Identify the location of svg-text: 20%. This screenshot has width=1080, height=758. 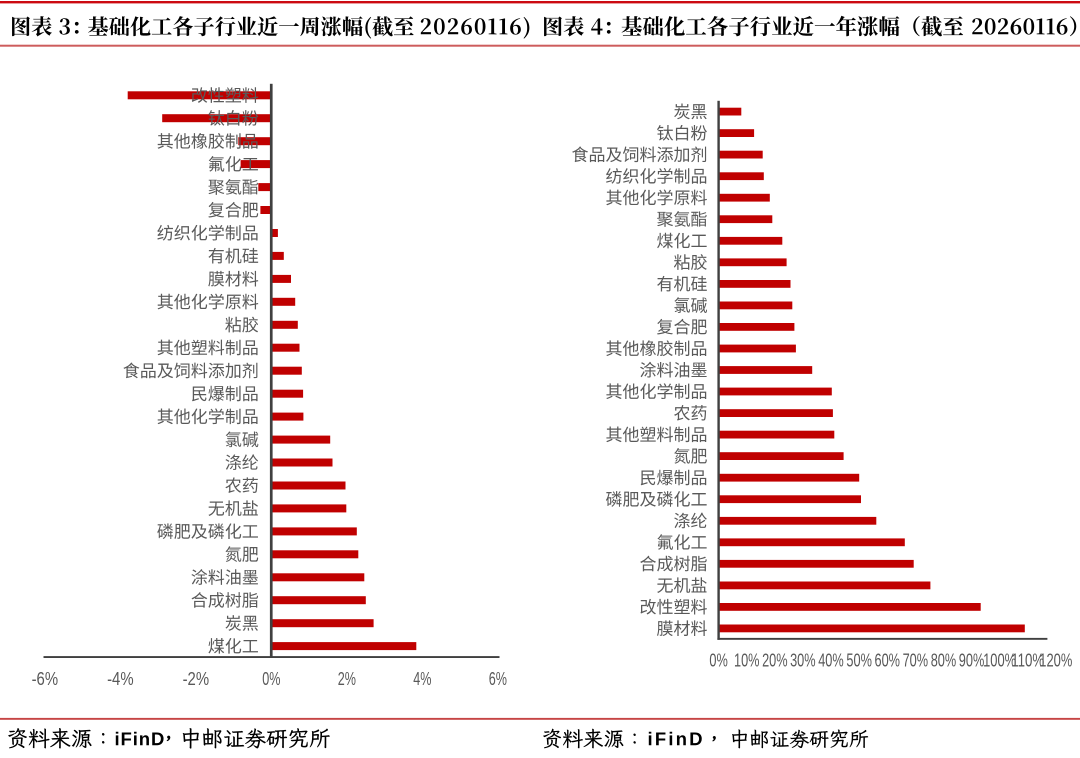
(775, 660).